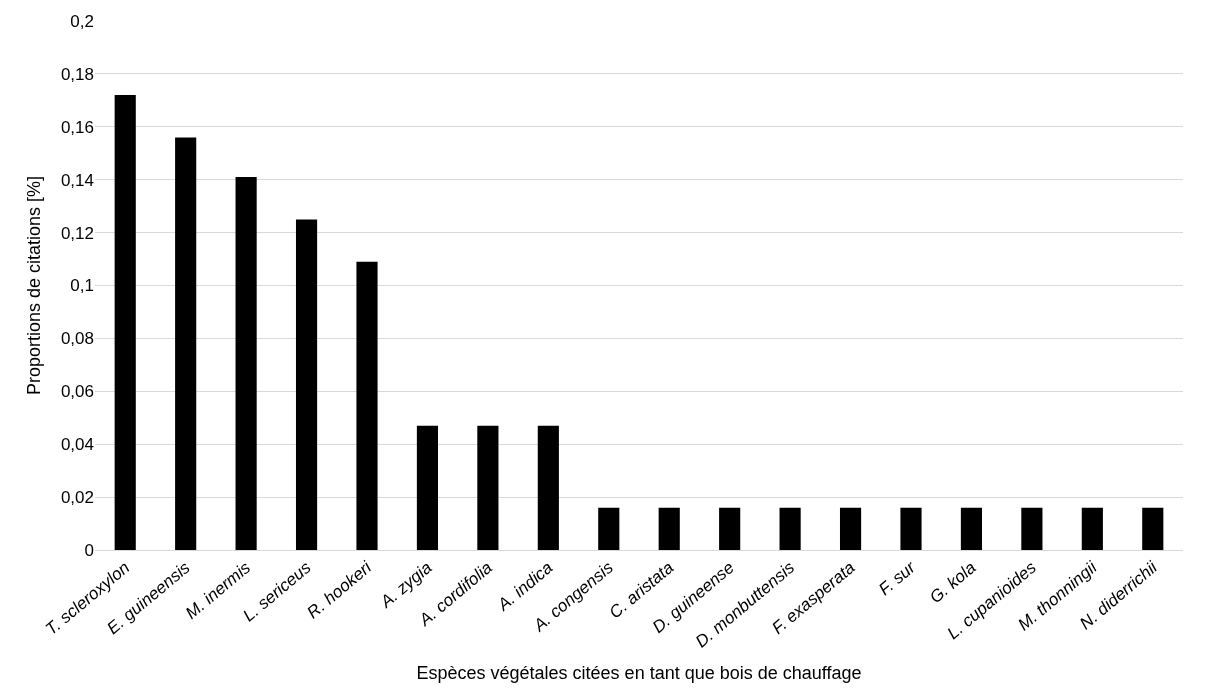 This screenshot has width=1213, height=700. I want to click on y-tick-label: 0,16, so click(77, 127).